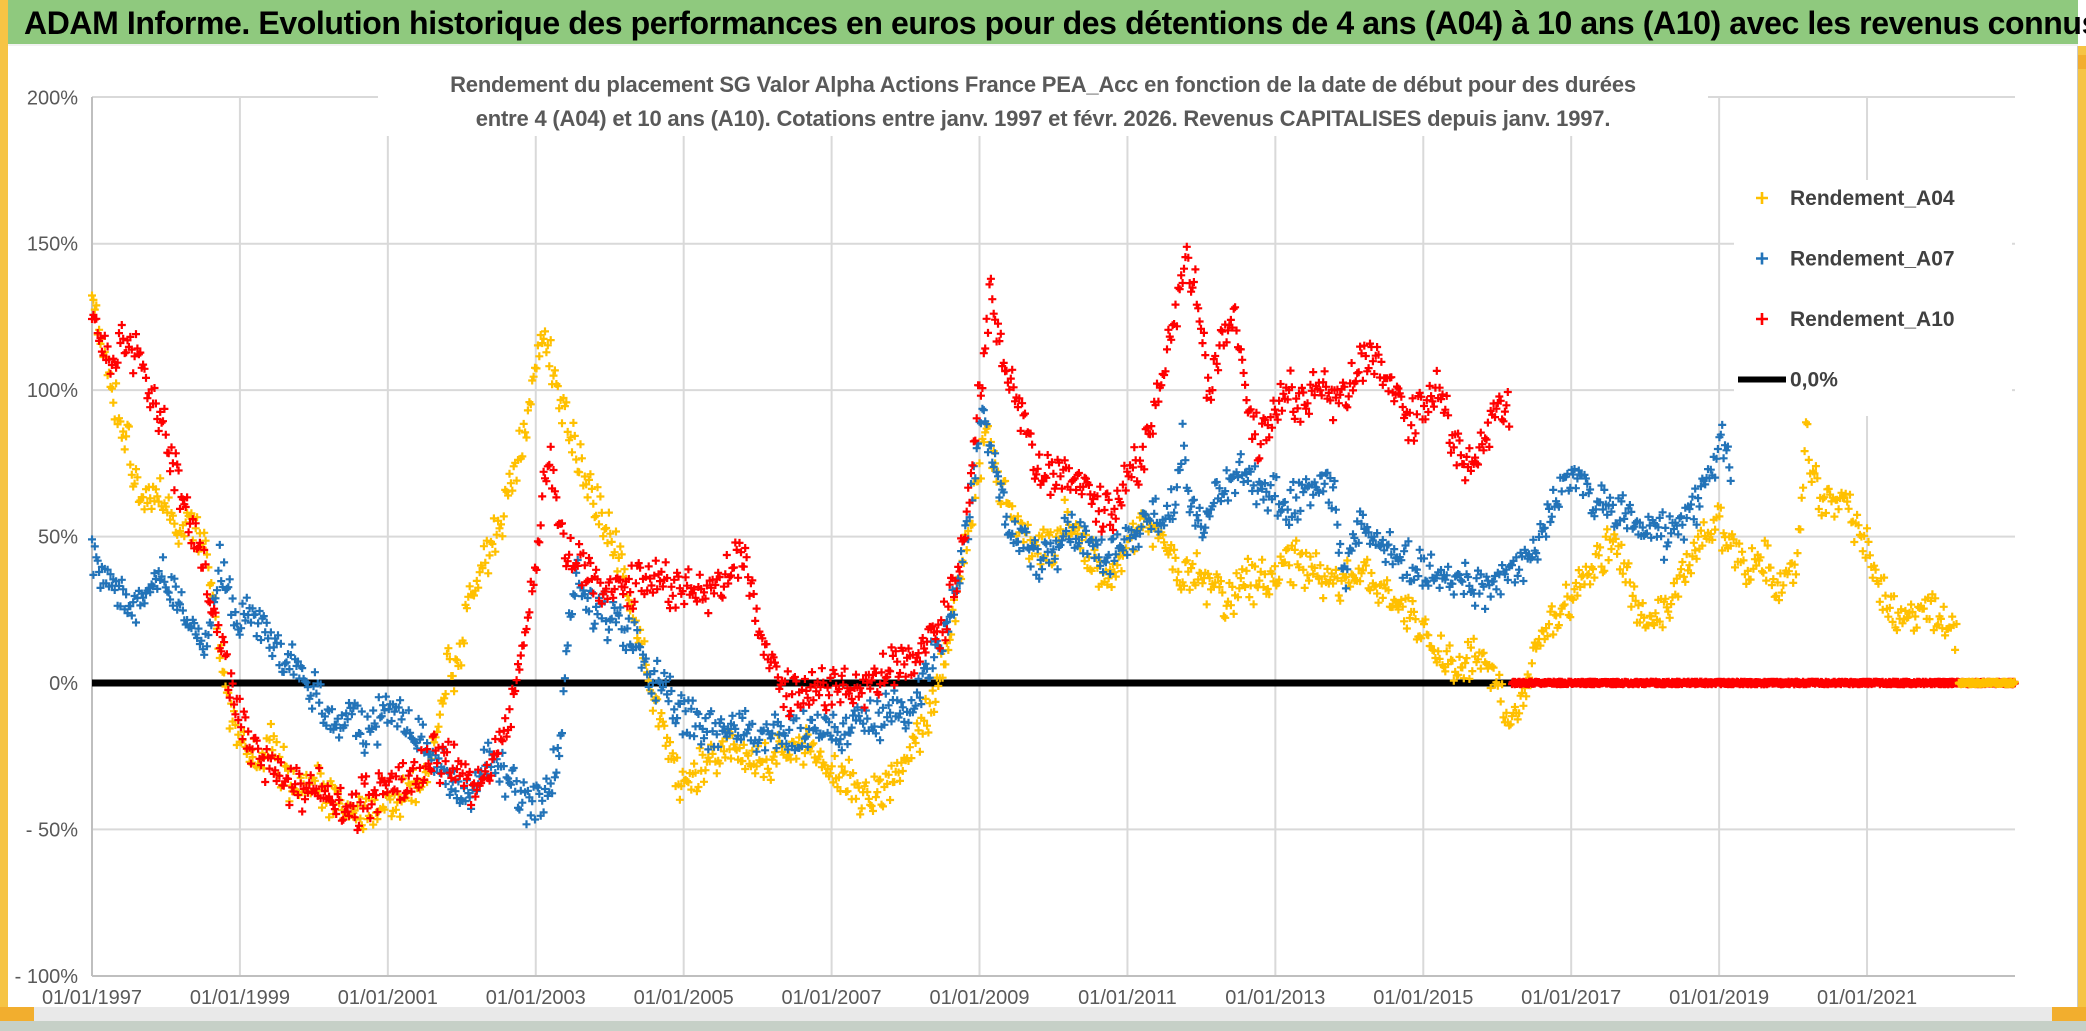  What do you see at coordinates (1872, 319) in the screenshot?
I see `svg-text: Rendement_A10` at bounding box center [1872, 319].